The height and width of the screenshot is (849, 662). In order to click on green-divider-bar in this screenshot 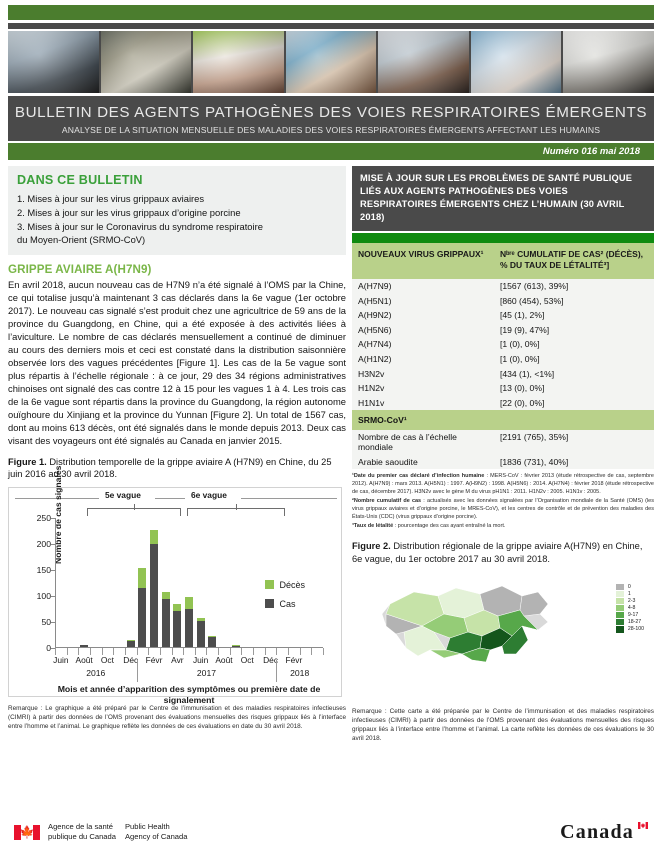, I will do `click(503, 237)`.